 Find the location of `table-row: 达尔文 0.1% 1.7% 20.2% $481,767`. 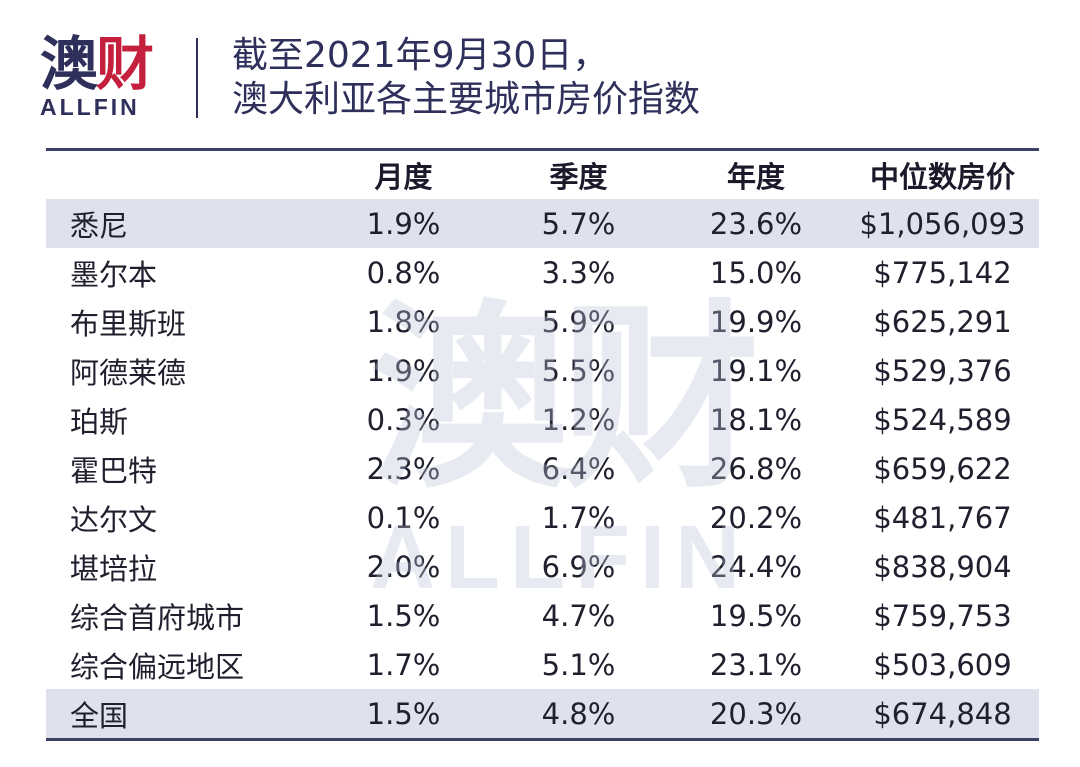

table-row: 达尔文 0.1% 1.7% 20.2% $481,767 is located at coordinates (542, 517).